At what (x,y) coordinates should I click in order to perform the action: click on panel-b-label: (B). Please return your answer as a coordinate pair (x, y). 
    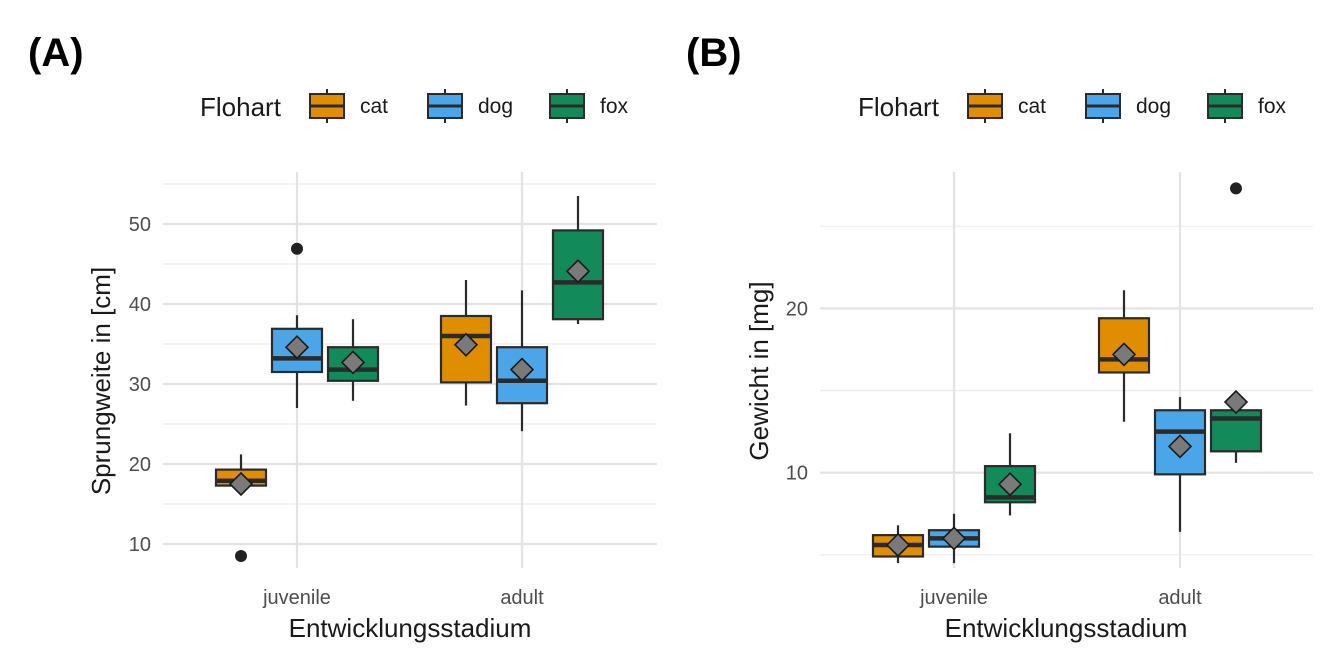
    Looking at the image, I should click on (714, 53).